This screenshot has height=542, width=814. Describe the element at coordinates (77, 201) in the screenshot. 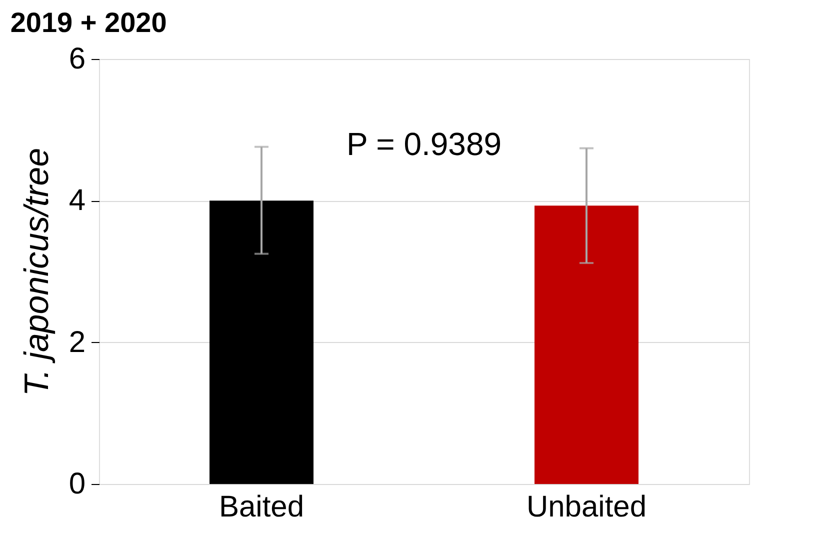

I see `y-tick-label: 4` at that location.